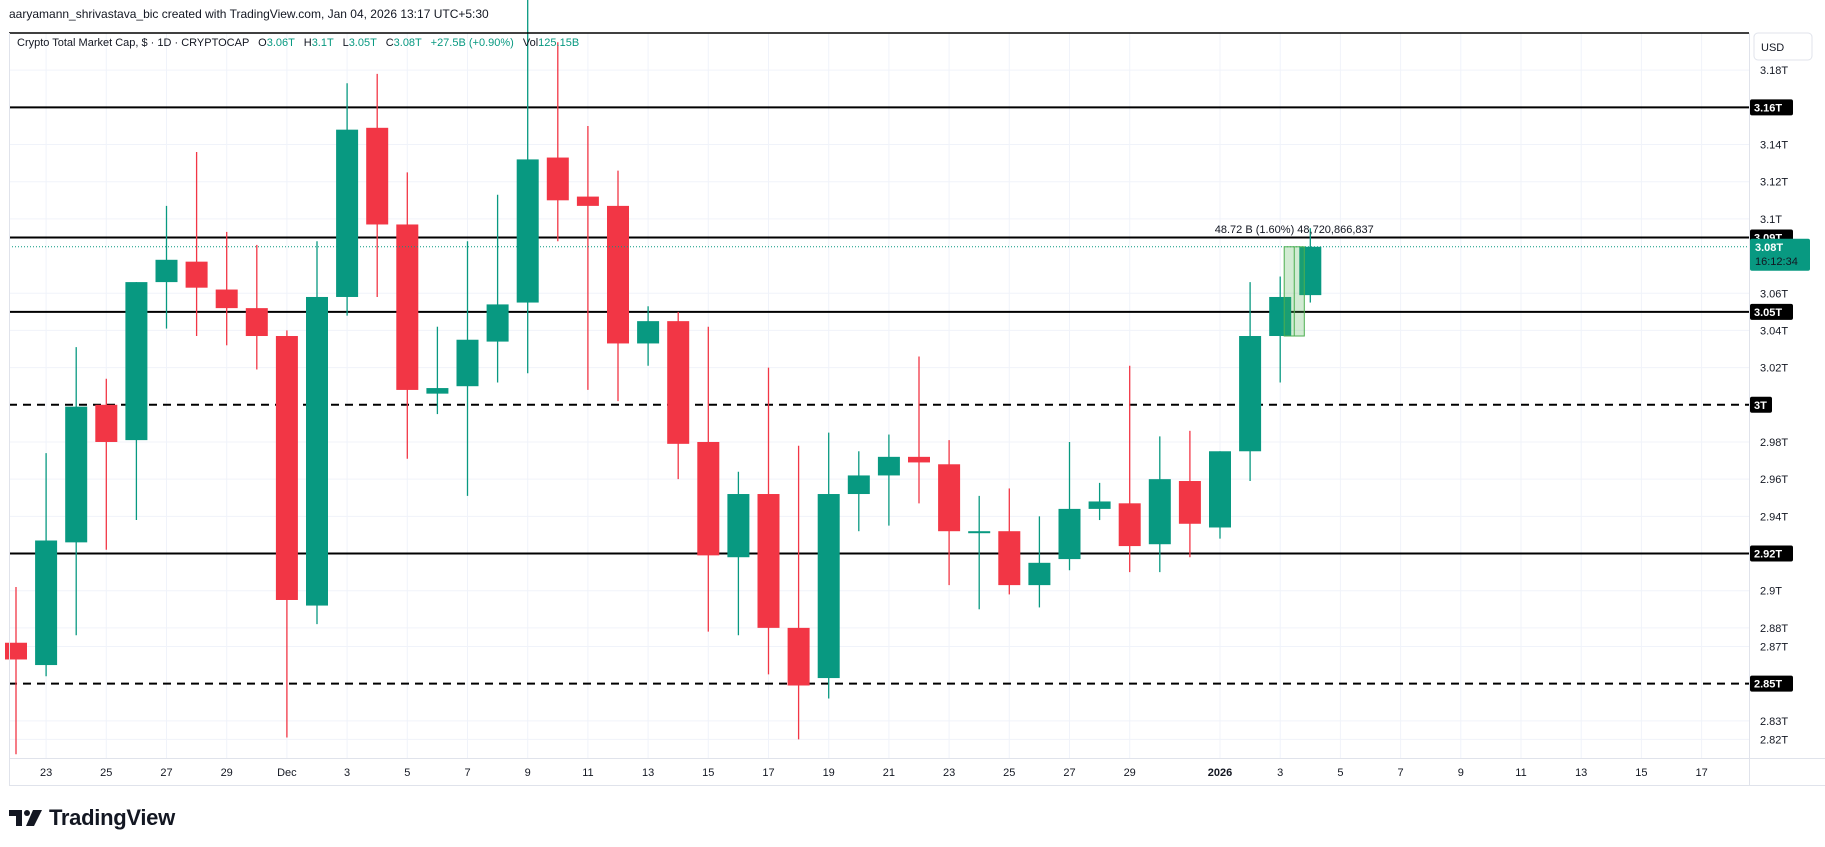 This screenshot has height=847, width=1825. I want to click on x-tick-label: 29, so click(1130, 773).